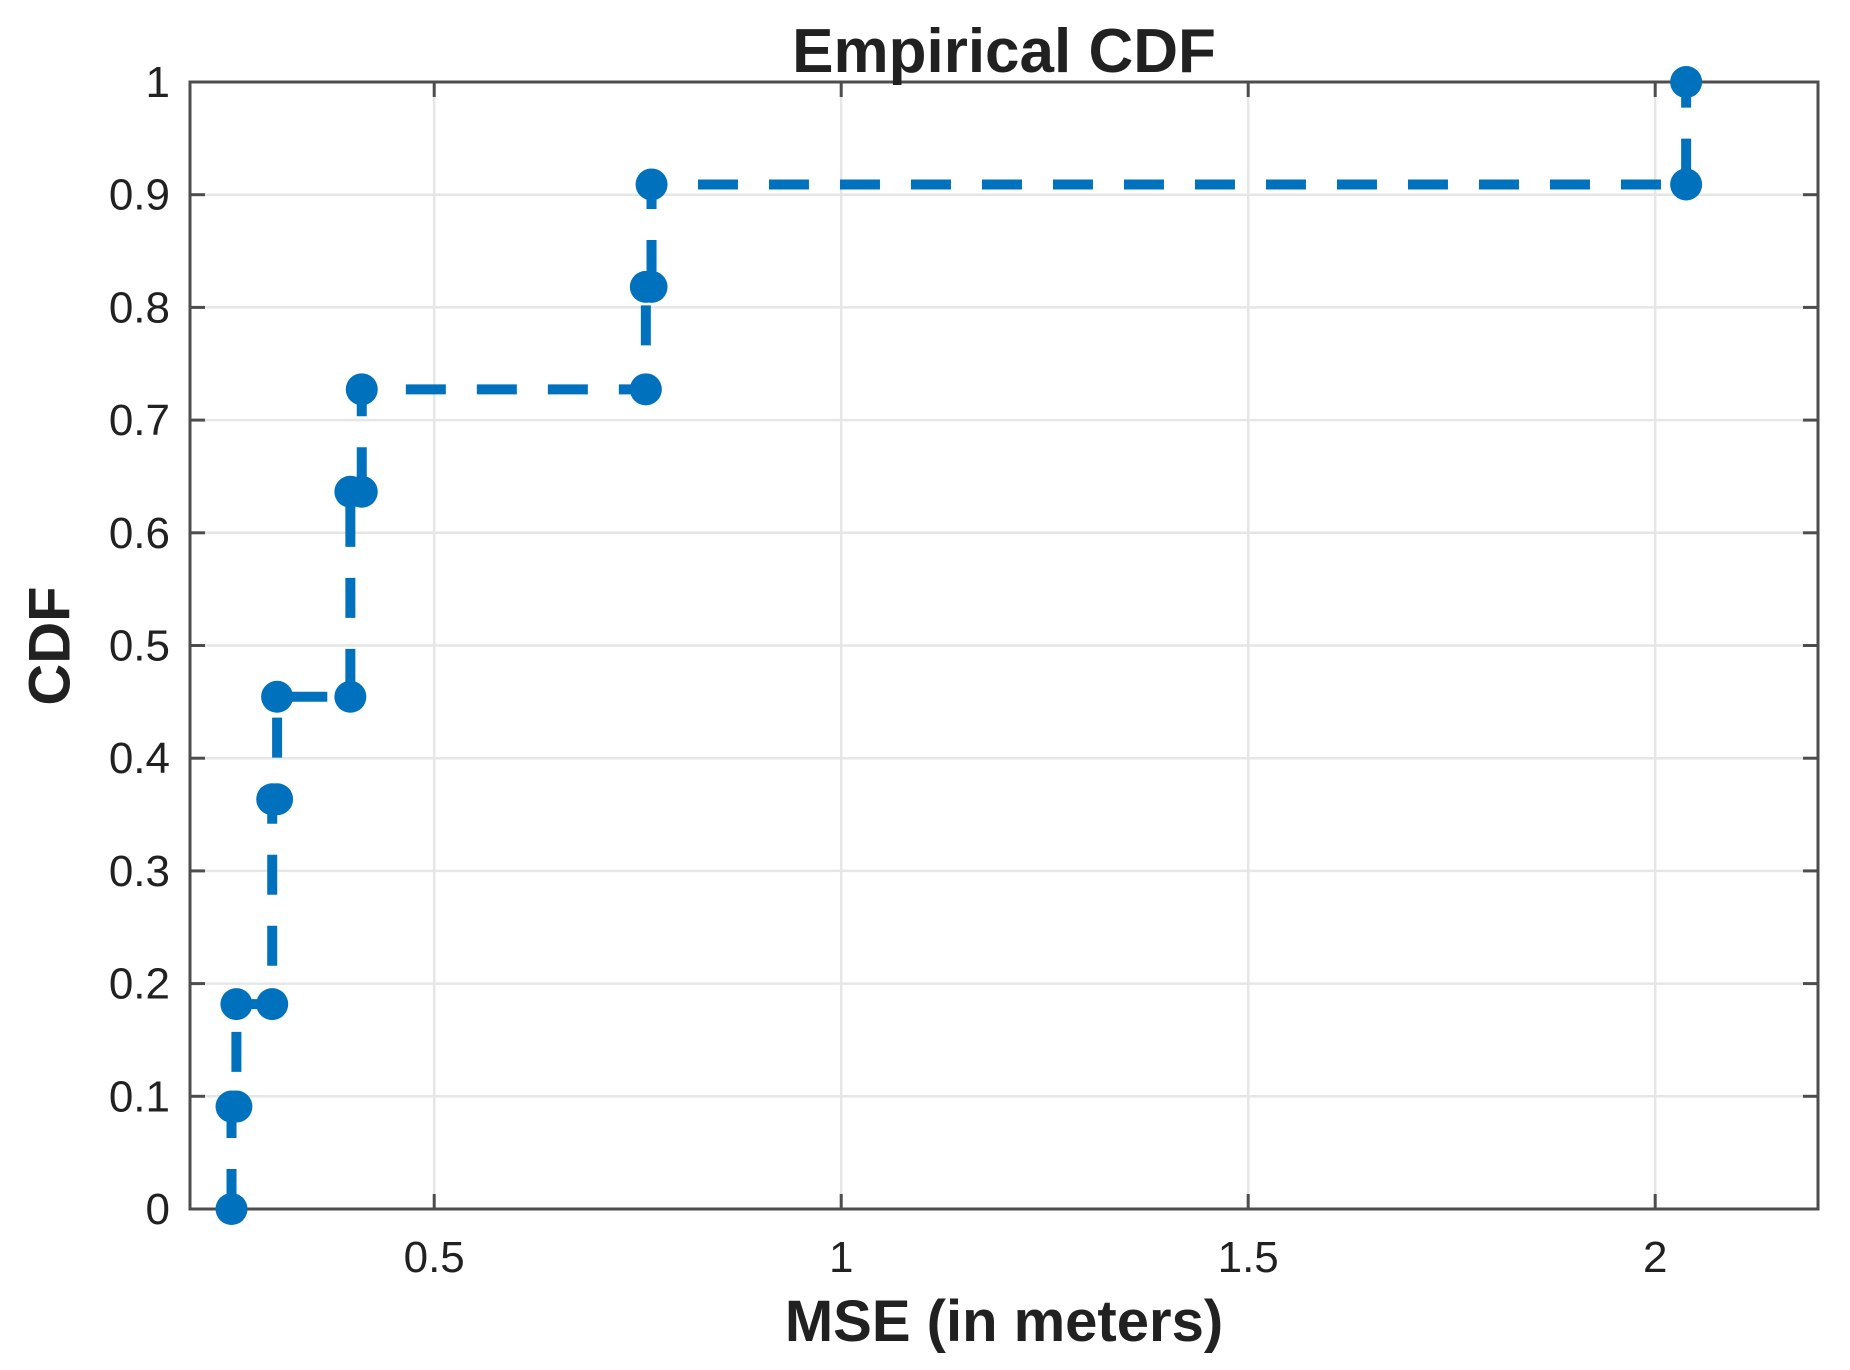  What do you see at coordinates (1655, 1257) in the screenshot?
I see `x-tick-label: 2` at bounding box center [1655, 1257].